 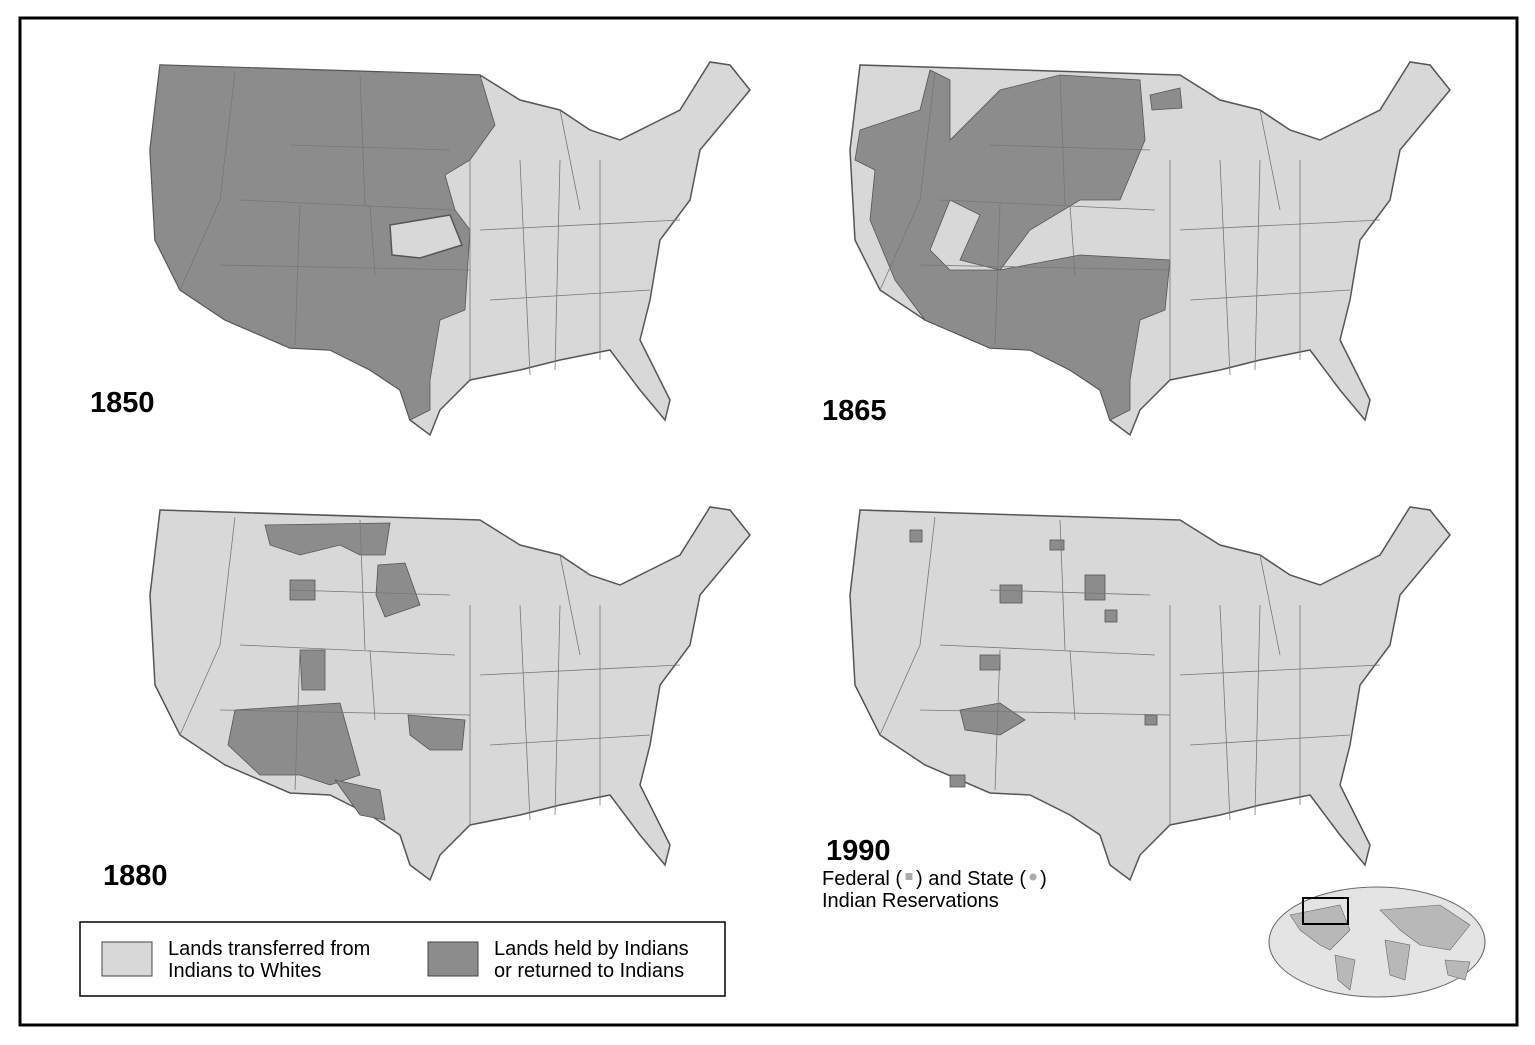 What do you see at coordinates (122, 403) in the screenshot?
I see `year-label: 1850` at bounding box center [122, 403].